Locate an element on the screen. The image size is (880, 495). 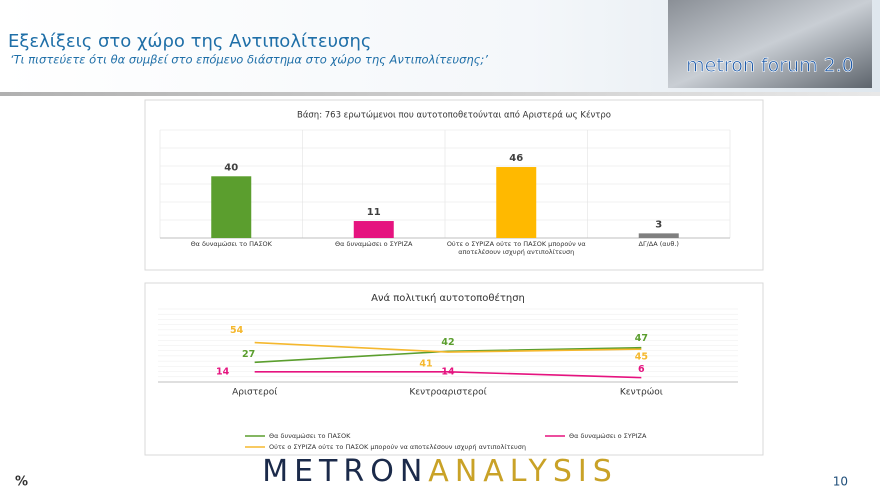
data-label: 27 is located at coordinates (248, 354).